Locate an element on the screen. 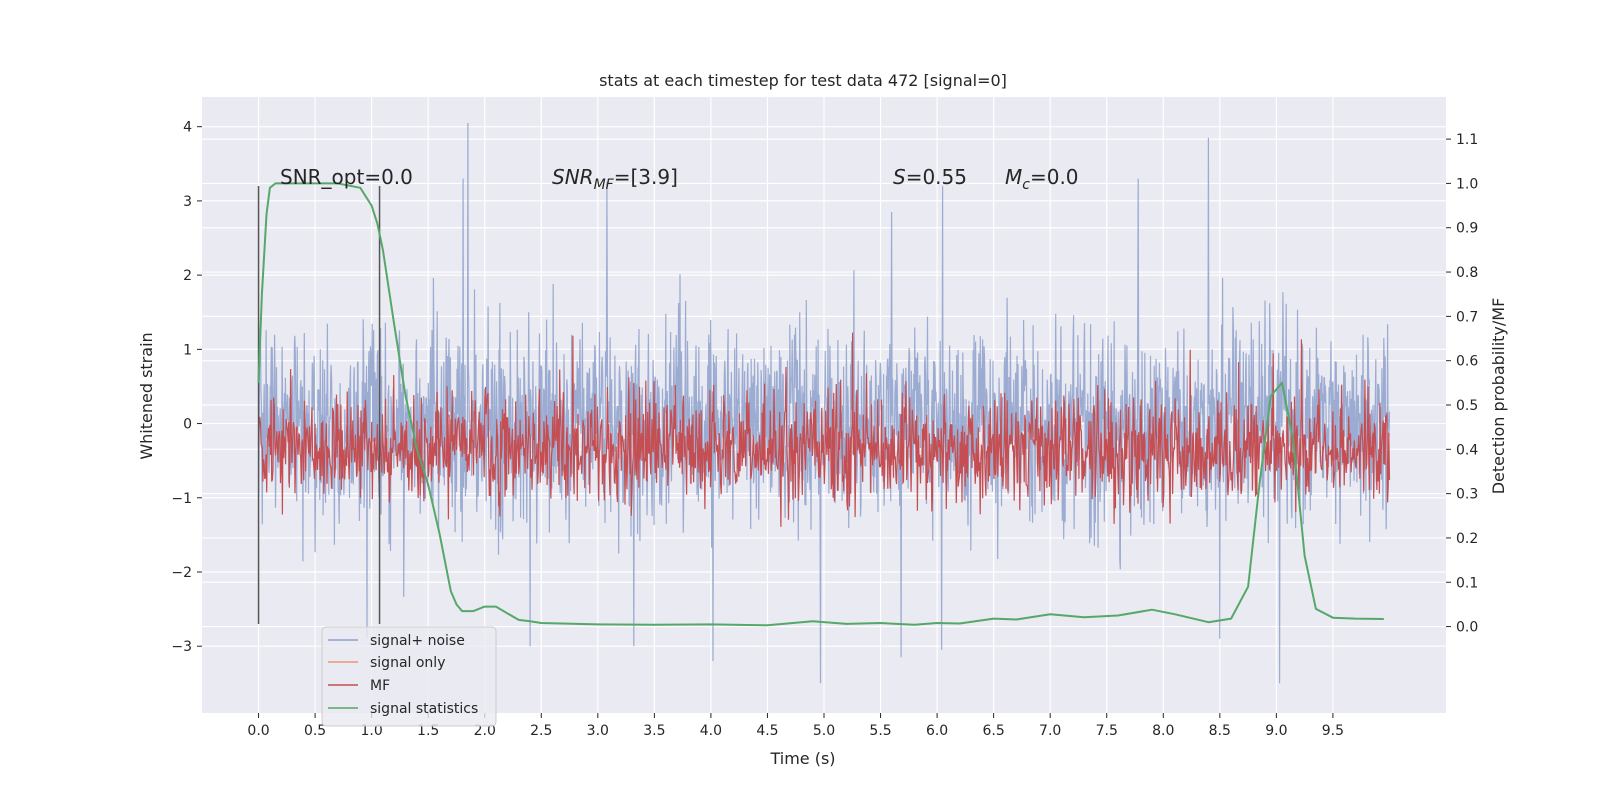 The width and height of the screenshot is (1600, 800). y-tick-label: −1 is located at coordinates (181, 499).